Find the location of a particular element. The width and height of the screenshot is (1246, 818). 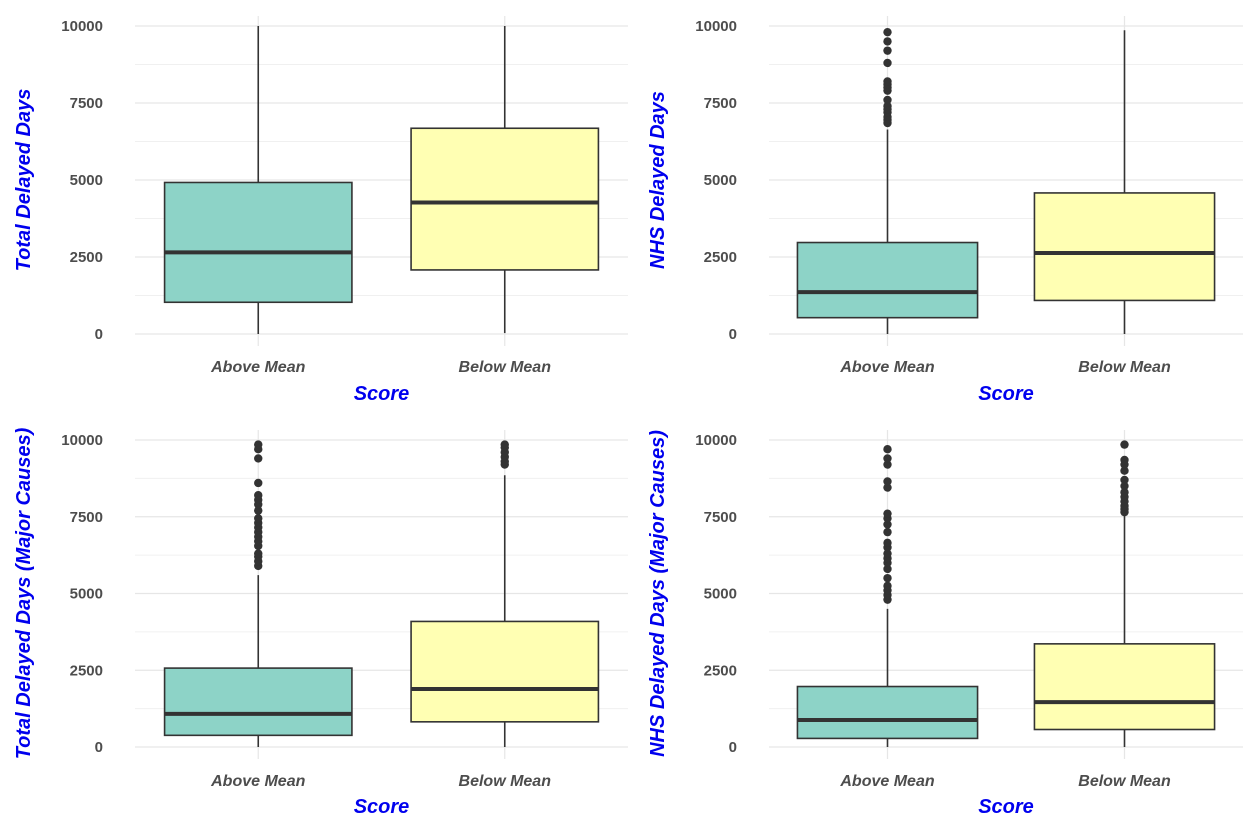

y-axis-title: NHS Delayed Days is located at coordinates (658, 180).